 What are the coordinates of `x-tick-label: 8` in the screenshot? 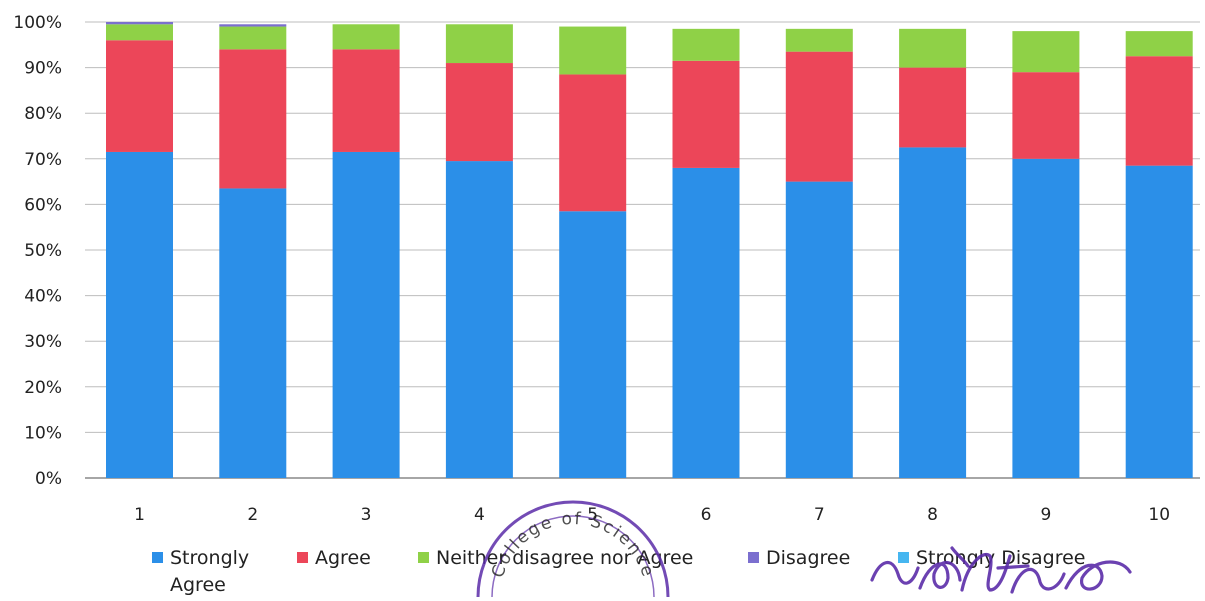 It's located at (932, 515).